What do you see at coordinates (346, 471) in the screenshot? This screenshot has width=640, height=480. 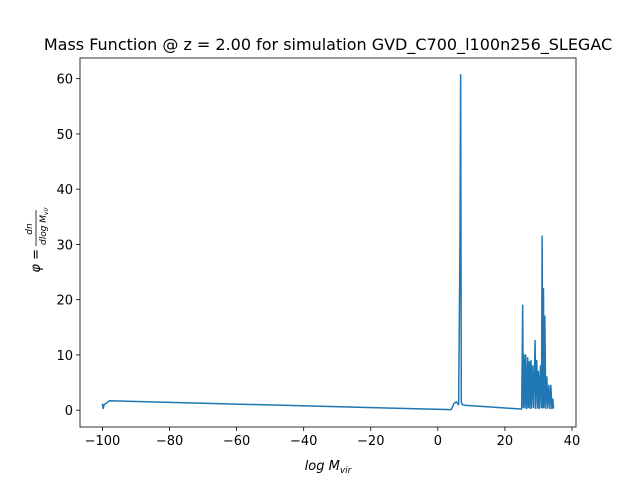 I see `x-label-sub: vir` at bounding box center [346, 471].